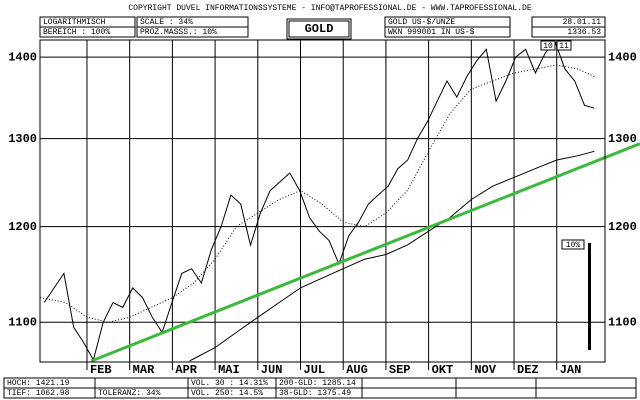 This screenshot has height=400, width=640. Describe the element at coordinates (227, 393) in the screenshot. I see `vol-250: VOL. 250: 14.5%` at that location.